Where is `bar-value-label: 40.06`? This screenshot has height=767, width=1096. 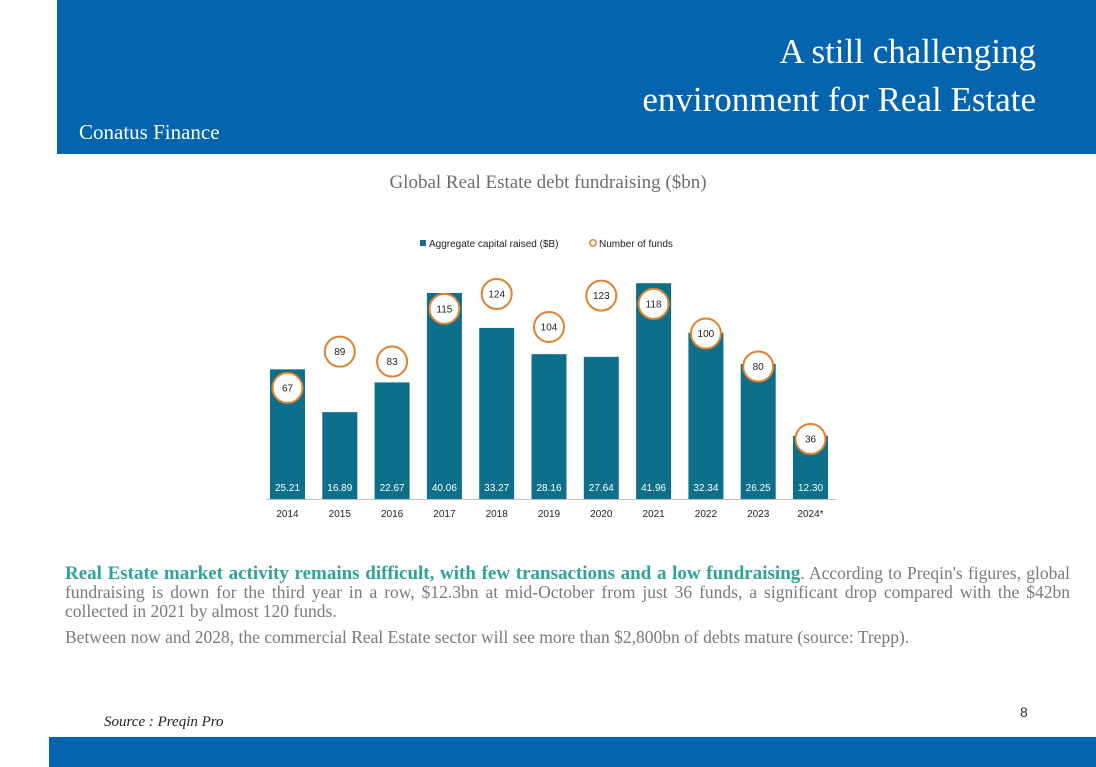 bar-value-label: 40.06 is located at coordinates (444, 488).